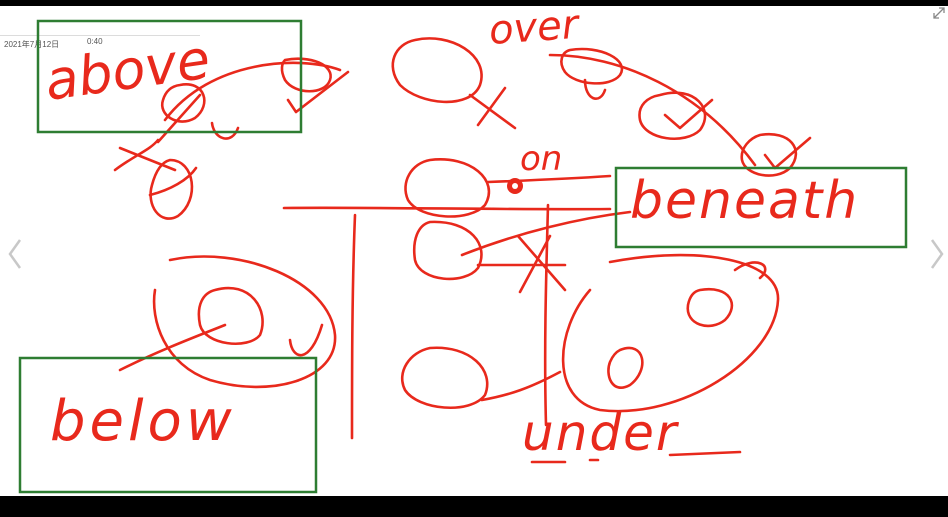 The height and width of the screenshot is (517, 948). I want to click on over-circle, so click(437, 70).